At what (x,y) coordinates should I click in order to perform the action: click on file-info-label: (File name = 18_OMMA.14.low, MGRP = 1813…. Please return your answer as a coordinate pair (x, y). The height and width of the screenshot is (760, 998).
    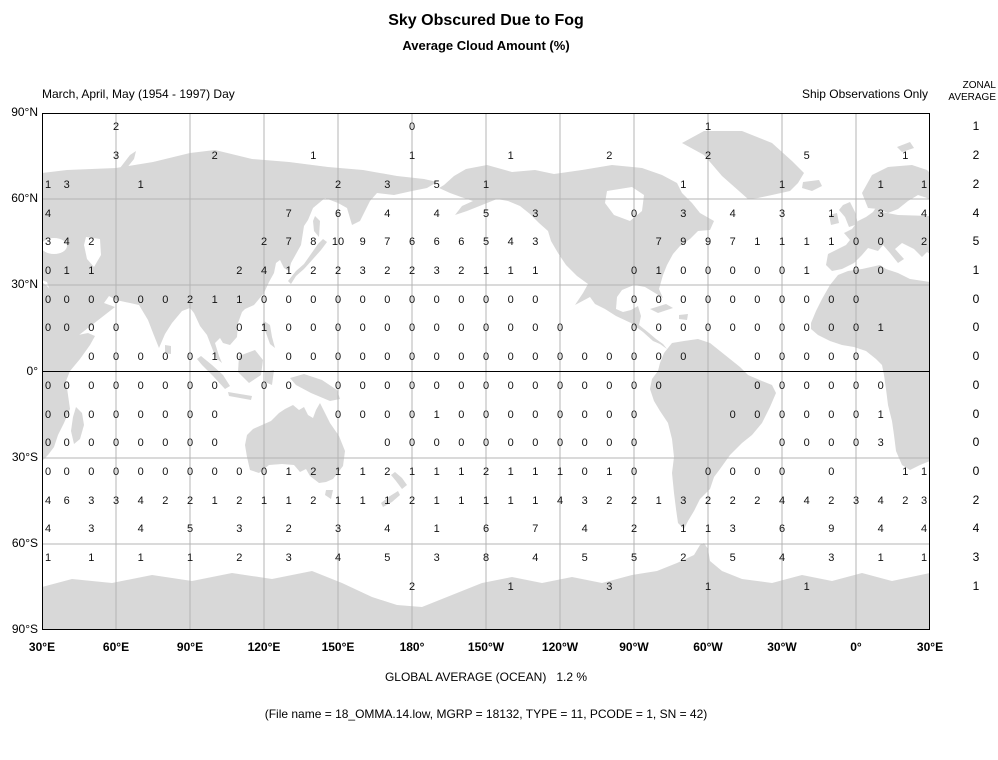
    Looking at the image, I should click on (486, 714).